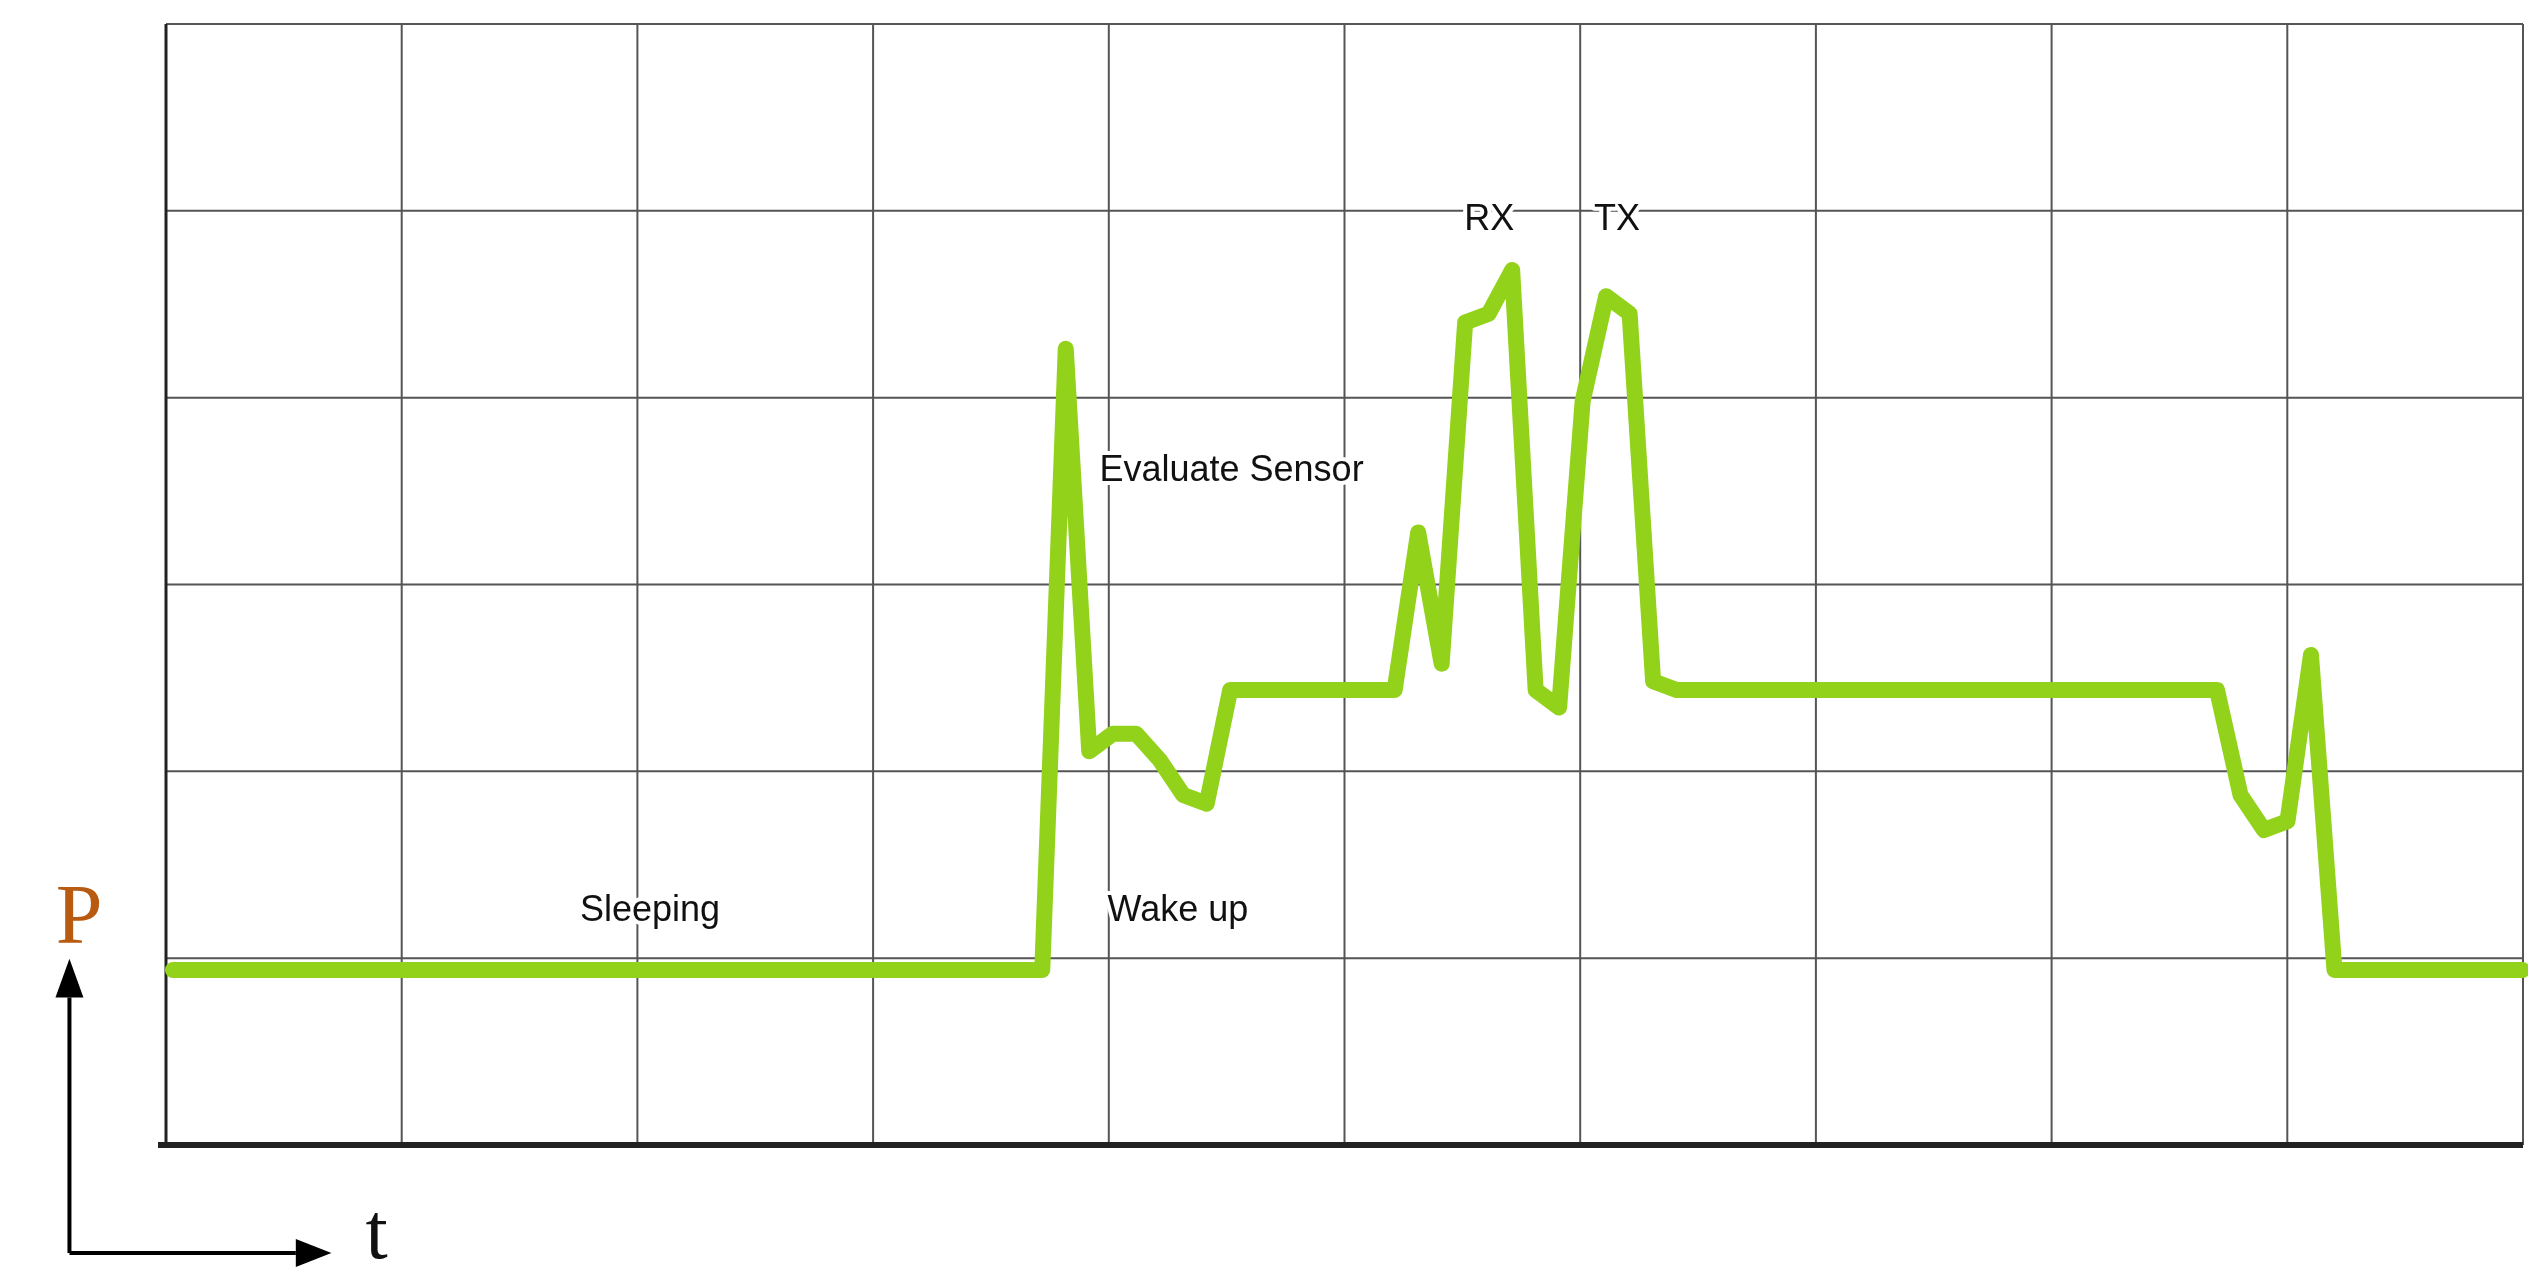  Describe the element at coordinates (376, 1231) in the screenshot. I see `x-axis-title: t` at that location.